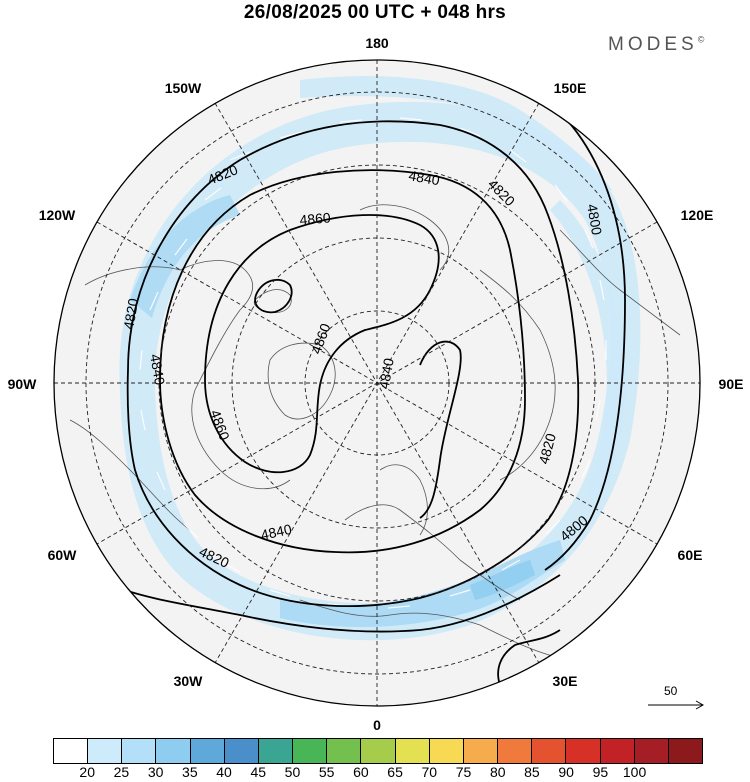 The image size is (750, 782). What do you see at coordinates (429, 772) in the screenshot?
I see `colorbar-tick-label: 70` at bounding box center [429, 772].